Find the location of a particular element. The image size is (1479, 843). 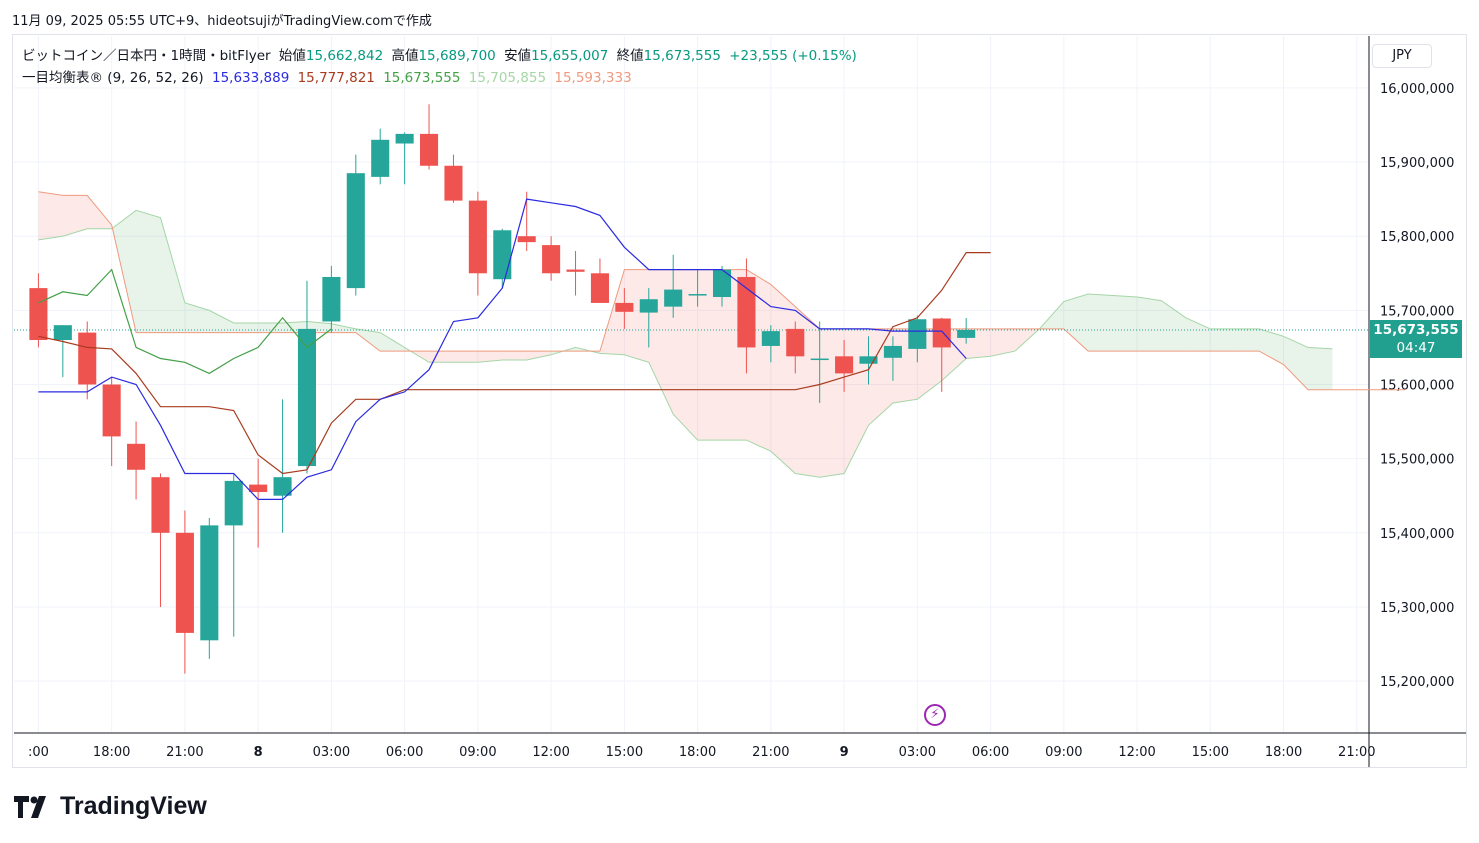

close-value: 15,673,555 is located at coordinates (682, 56).